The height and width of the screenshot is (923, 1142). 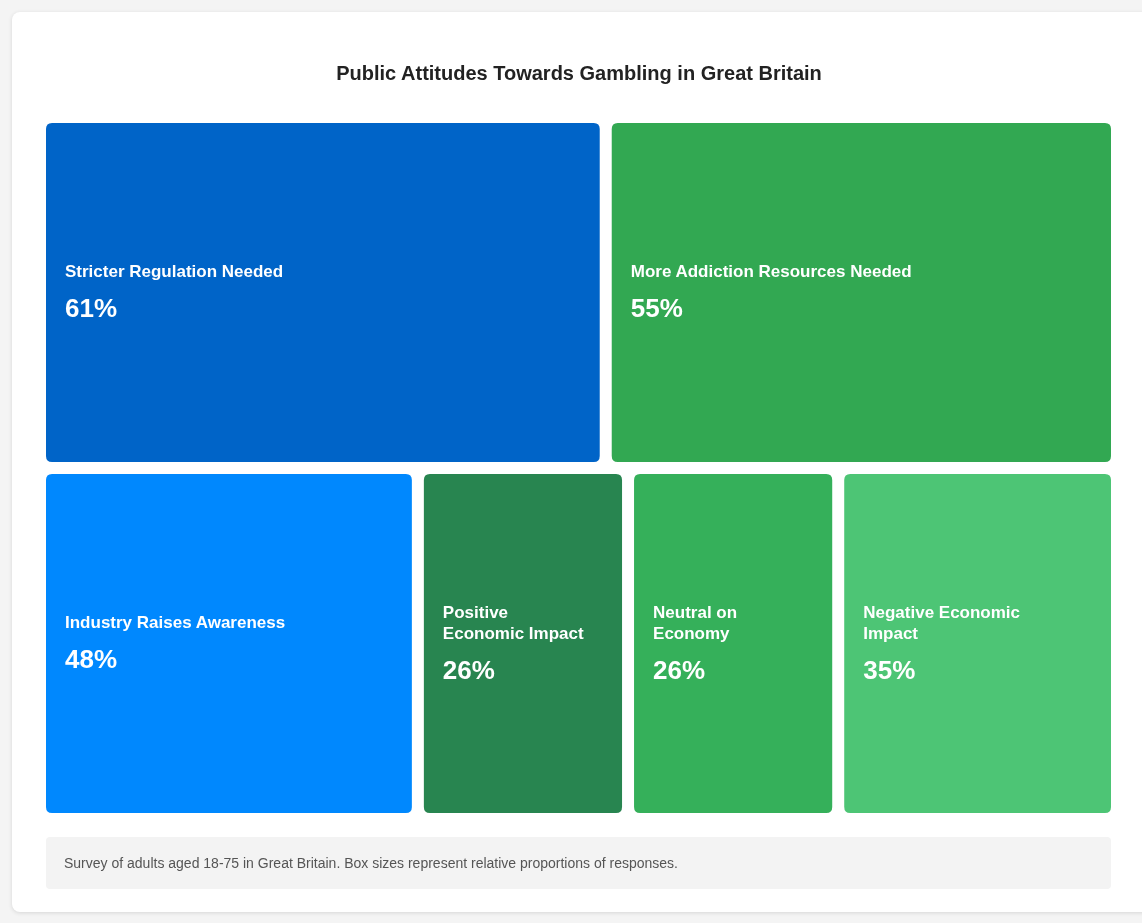 I want to click on category-label: More Addiction Resources Needed, so click(x=771, y=271).